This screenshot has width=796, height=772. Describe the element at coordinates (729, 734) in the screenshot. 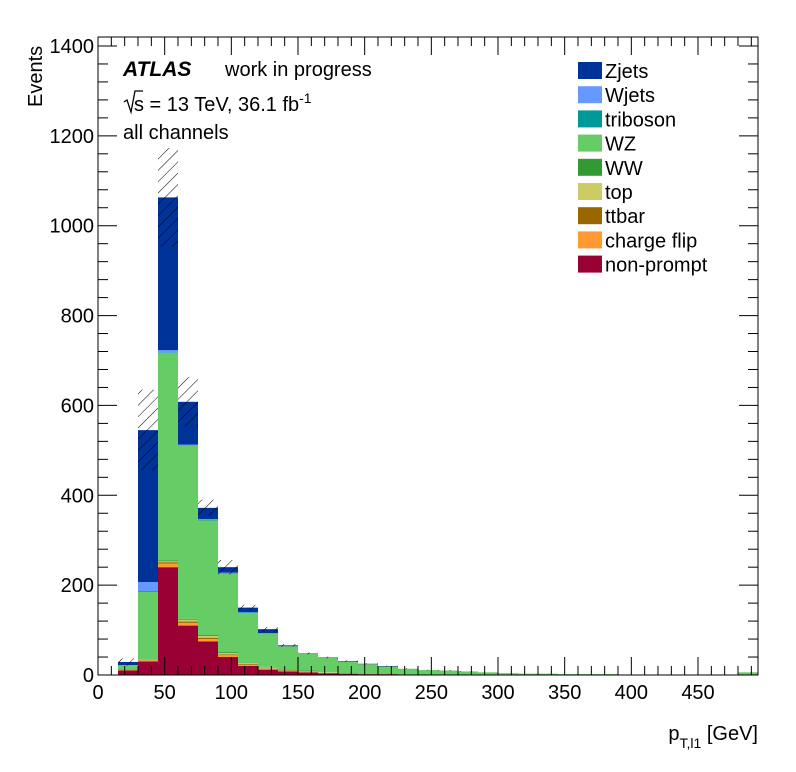

I see `x-axis-label-unit: [GeV]` at that location.